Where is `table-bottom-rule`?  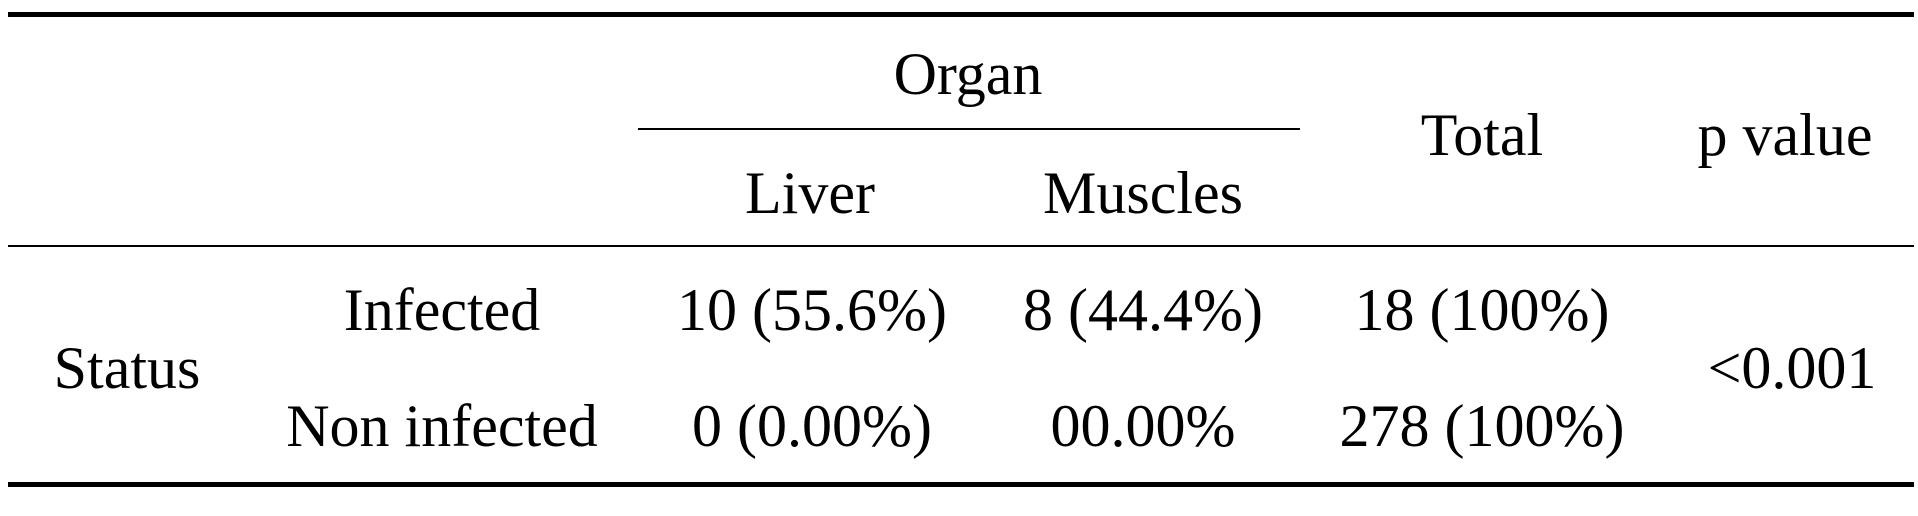
table-bottom-rule is located at coordinates (961, 484).